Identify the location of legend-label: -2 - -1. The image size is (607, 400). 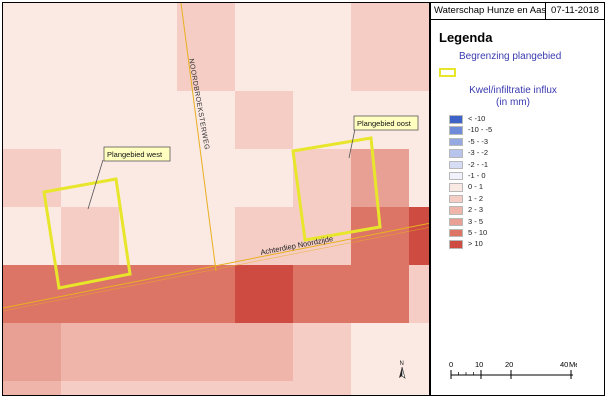
(478, 164).